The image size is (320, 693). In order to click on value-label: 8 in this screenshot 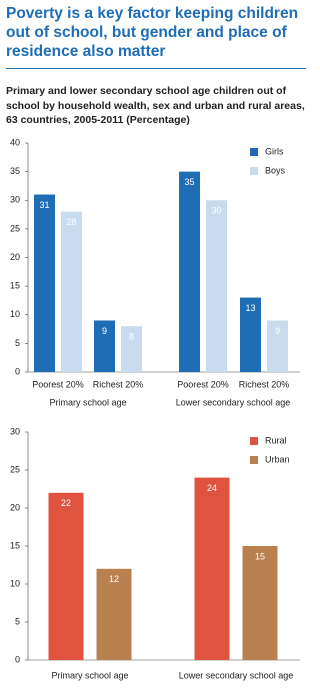, I will do `click(131, 337)`.